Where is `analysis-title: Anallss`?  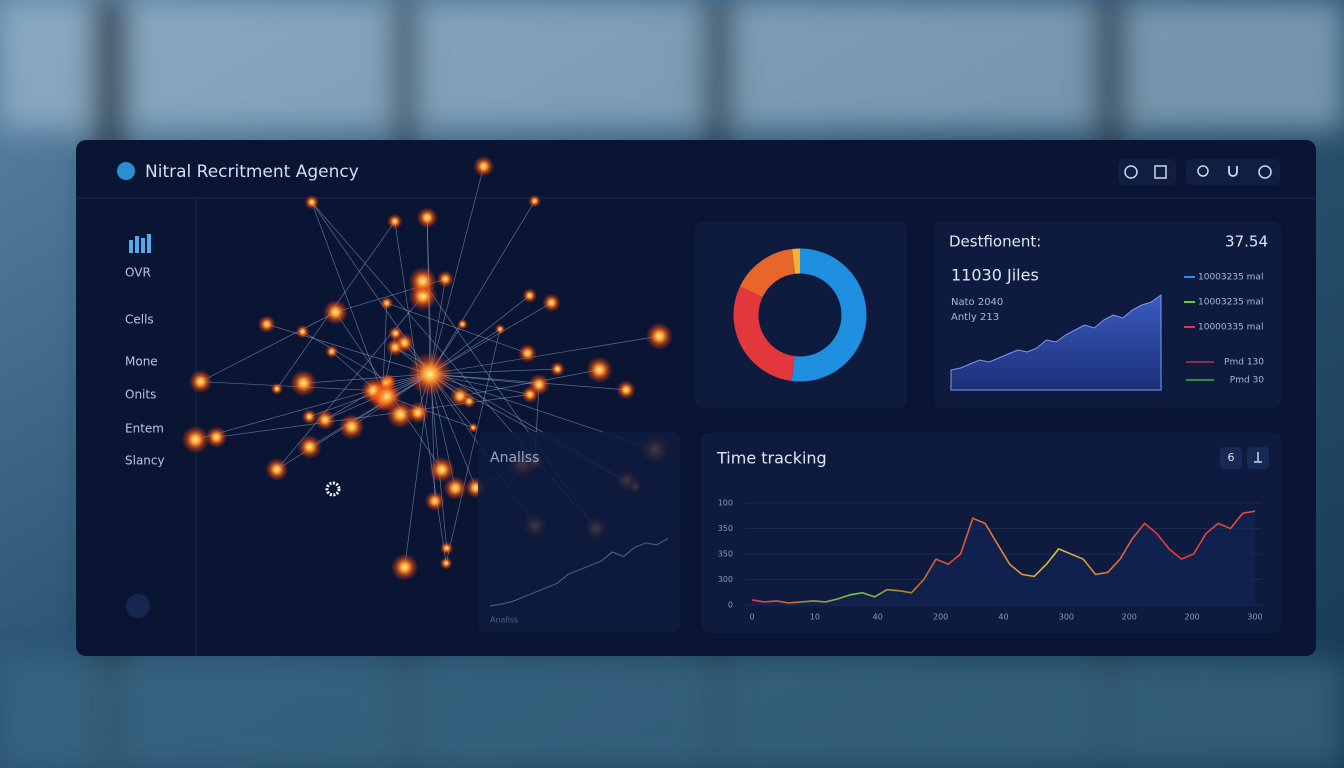
analysis-title: Anallss is located at coordinates (514, 458).